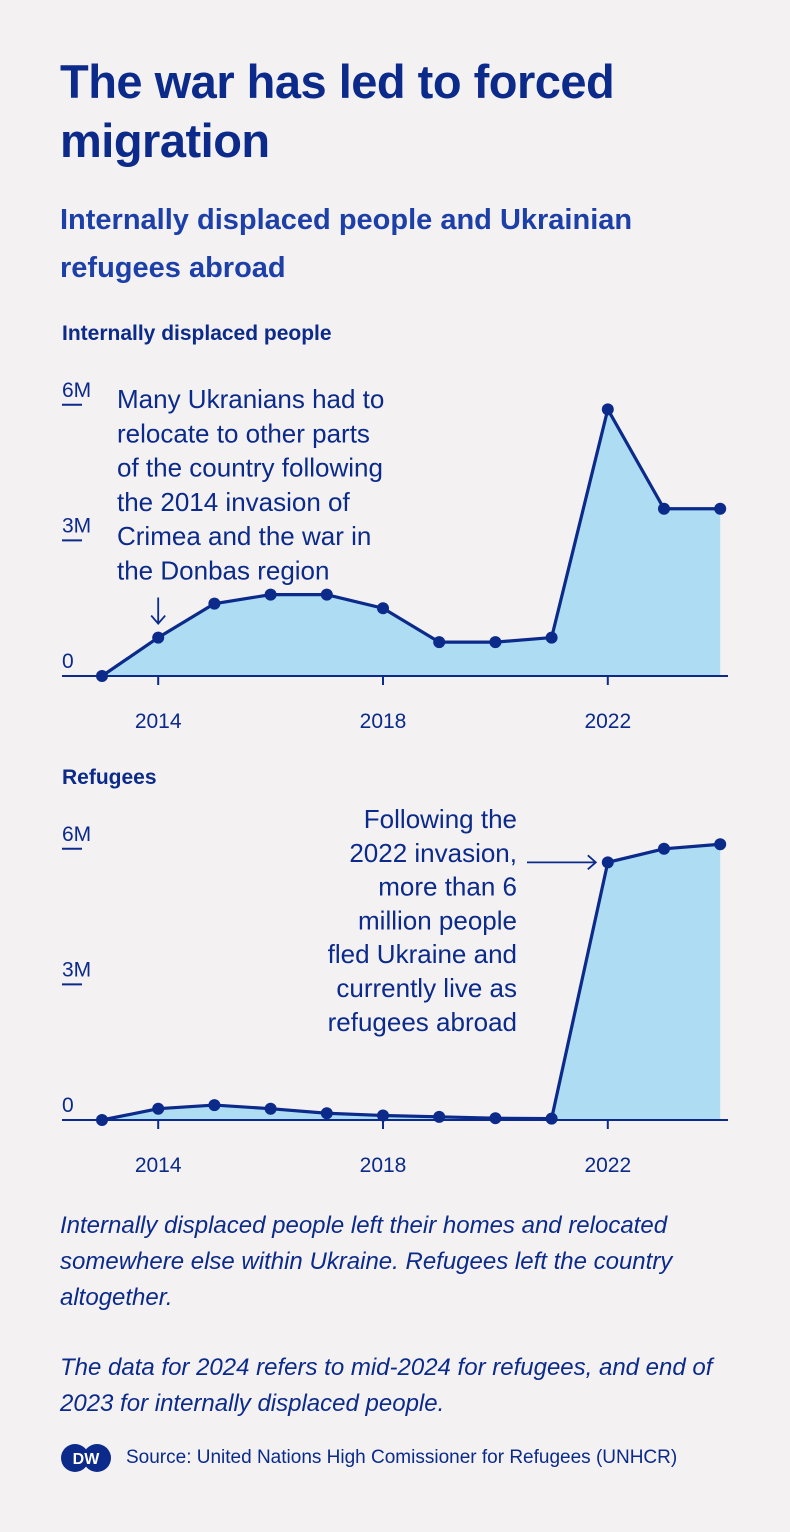 This screenshot has width=790, height=1532. I want to click on annotation-line: fled Ukraine and, so click(422, 954).